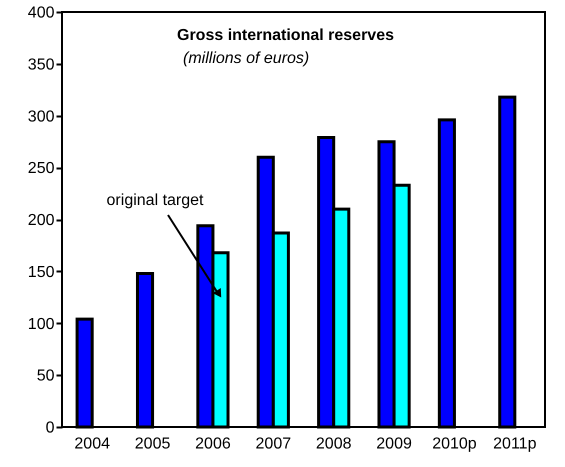 The width and height of the screenshot is (565, 467). Describe the element at coordinates (45, 376) in the screenshot. I see `y-tick-label: 50` at that location.